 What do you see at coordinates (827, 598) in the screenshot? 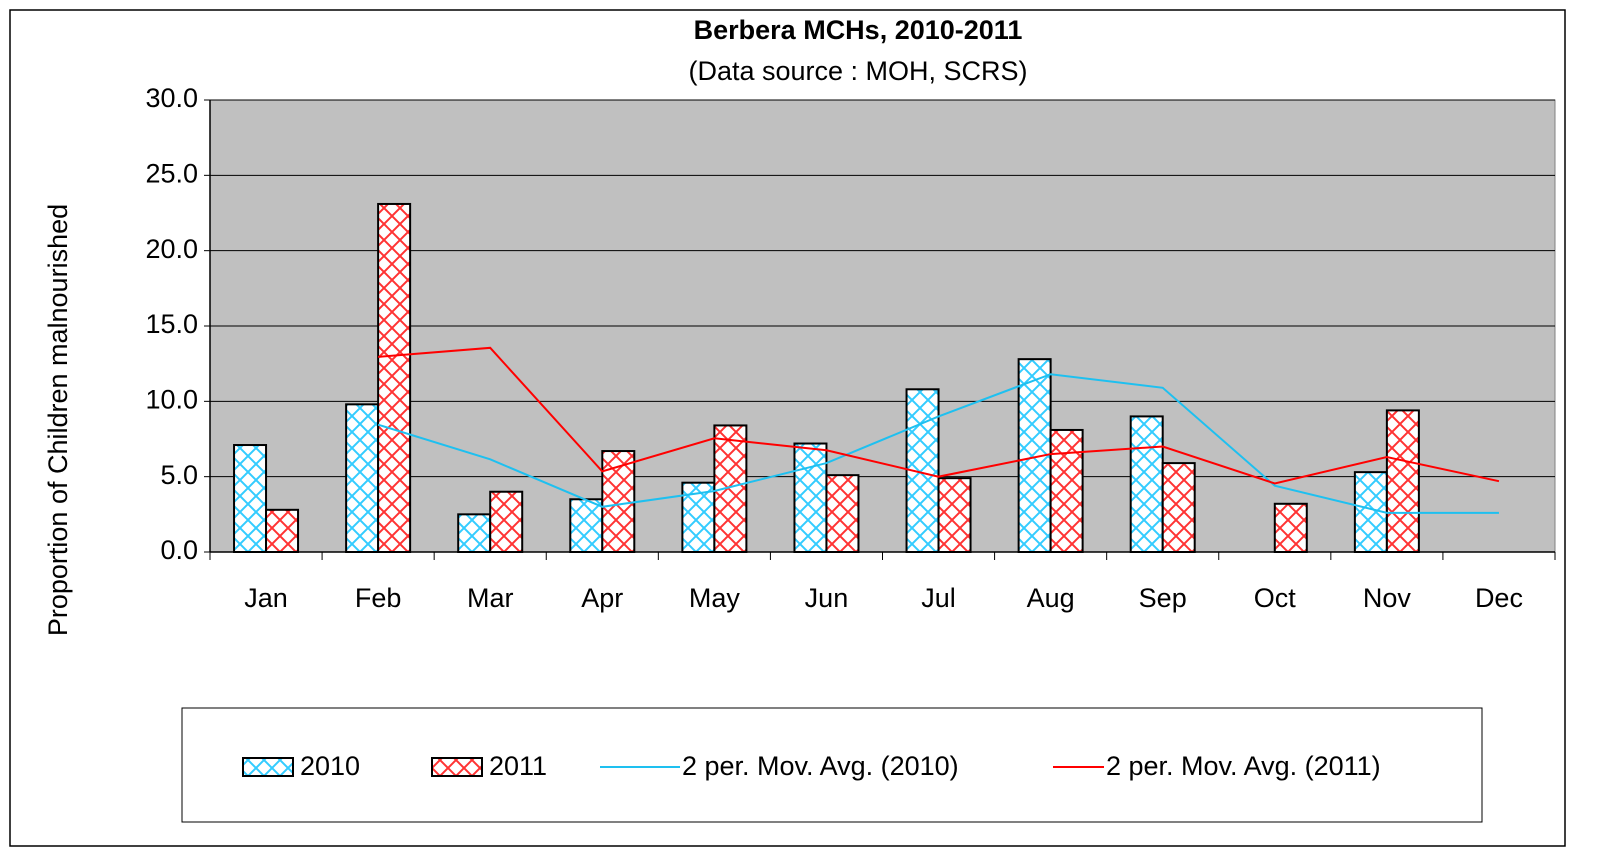
I see `x-tick-label: Jun` at bounding box center [827, 598].